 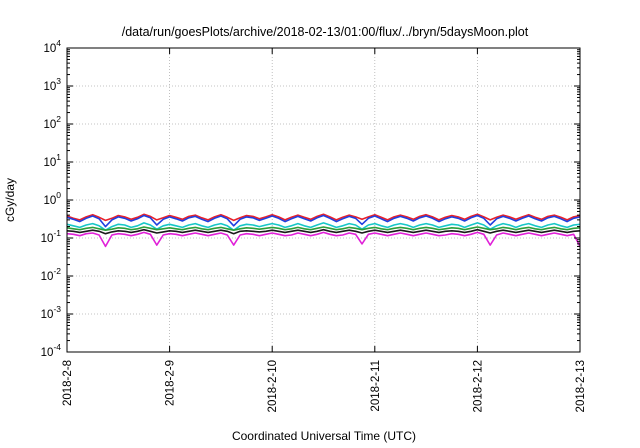 What do you see at coordinates (51, 236) in the screenshot?
I see `y-tick-label: 10⁻¹` at bounding box center [51, 236].